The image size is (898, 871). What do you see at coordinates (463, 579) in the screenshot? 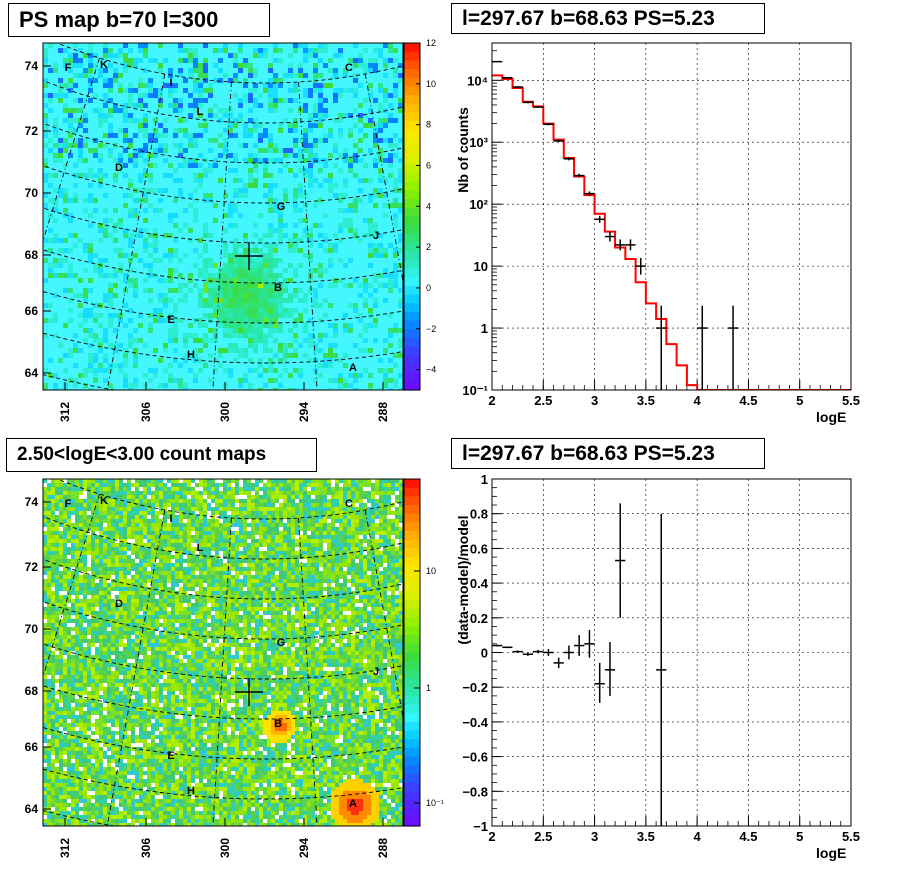
I see `residuals-y-axis-label: (data-model)/model` at bounding box center [463, 579].